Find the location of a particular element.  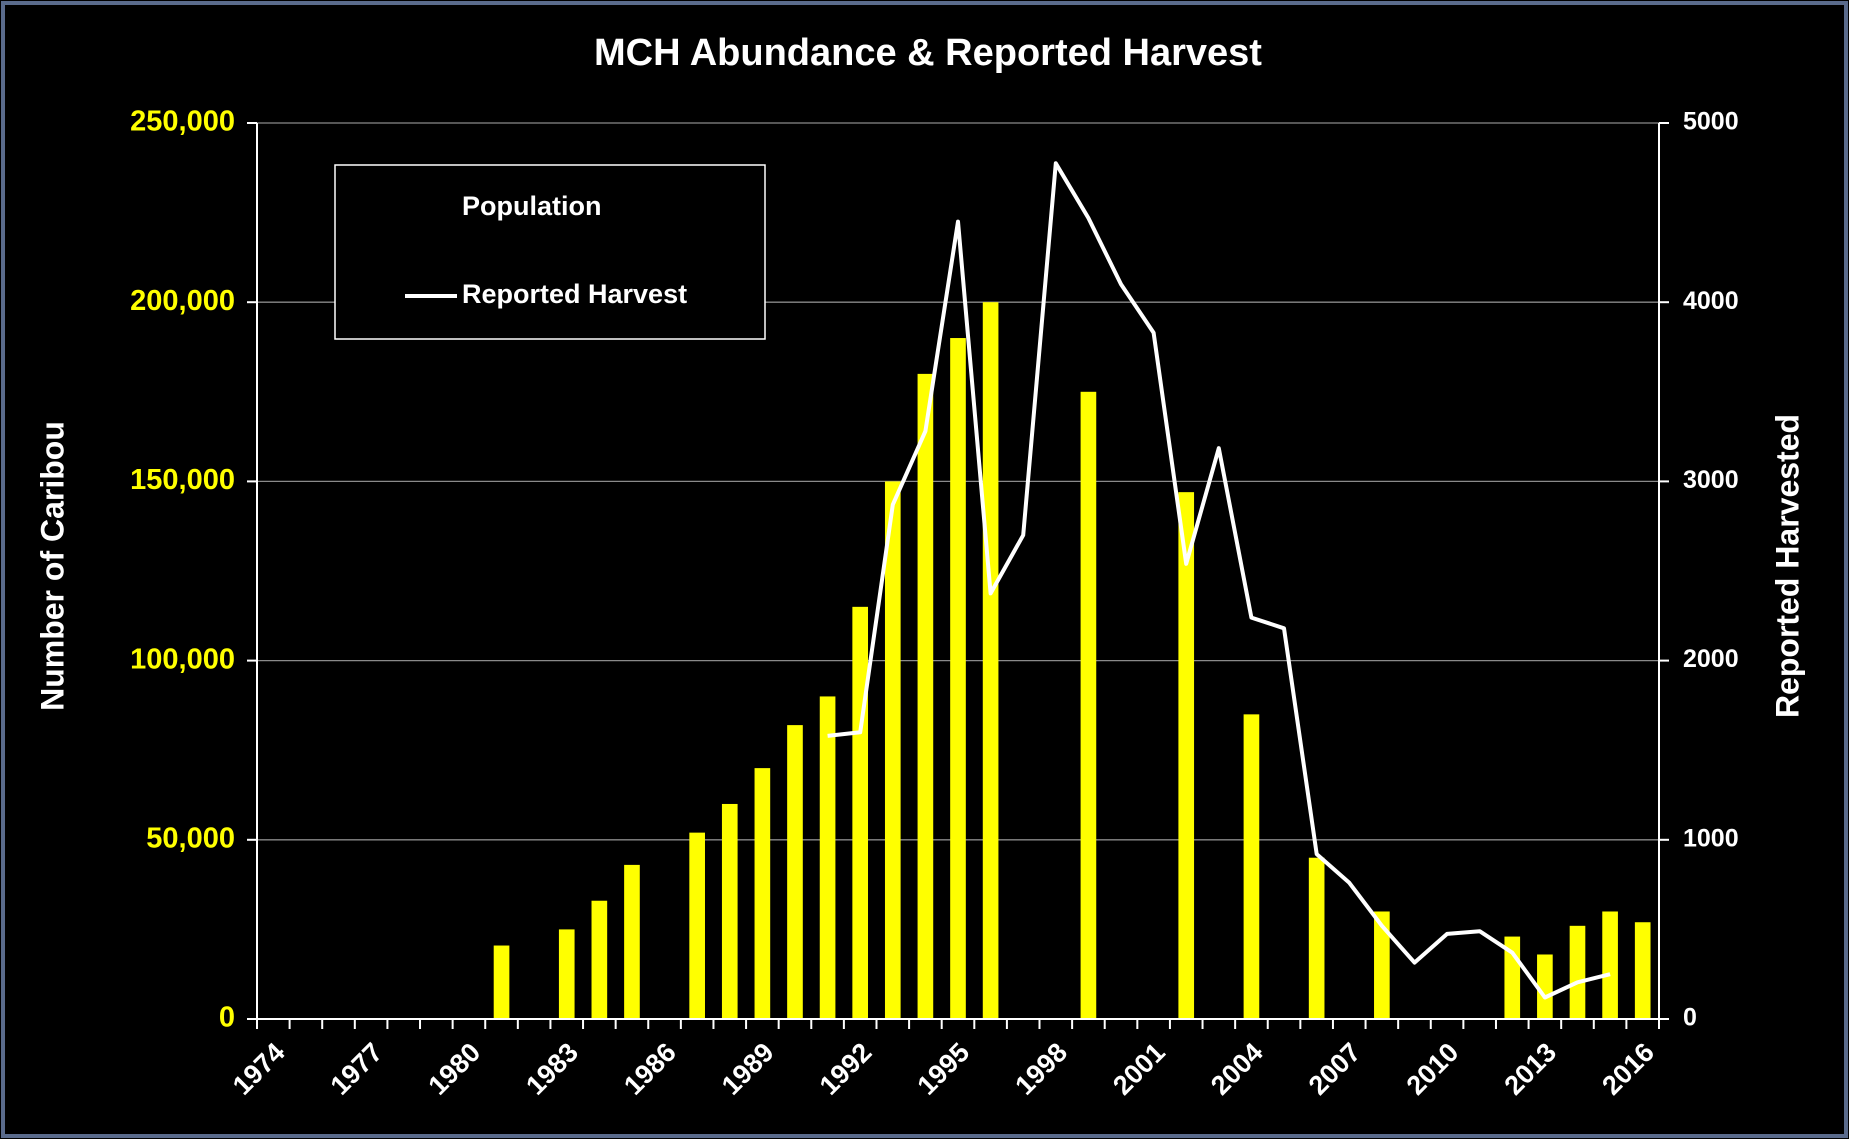

y-tick-label: 200,000 is located at coordinates (182, 301).